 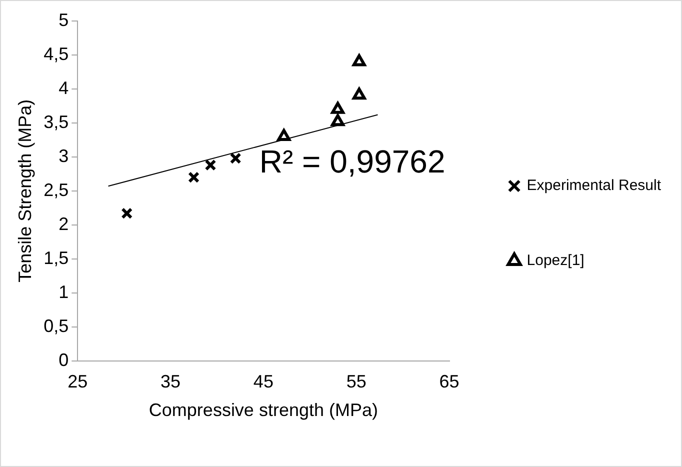 What do you see at coordinates (63, 20) in the screenshot?
I see `y-tick-label: 5` at bounding box center [63, 20].